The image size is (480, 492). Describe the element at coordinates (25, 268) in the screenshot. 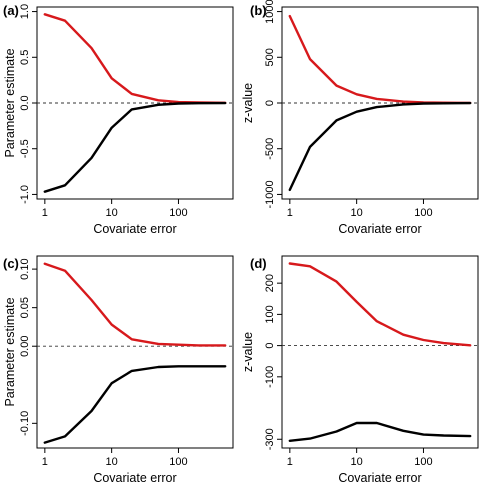

I see `y-tick-label: 0.10` at that location.